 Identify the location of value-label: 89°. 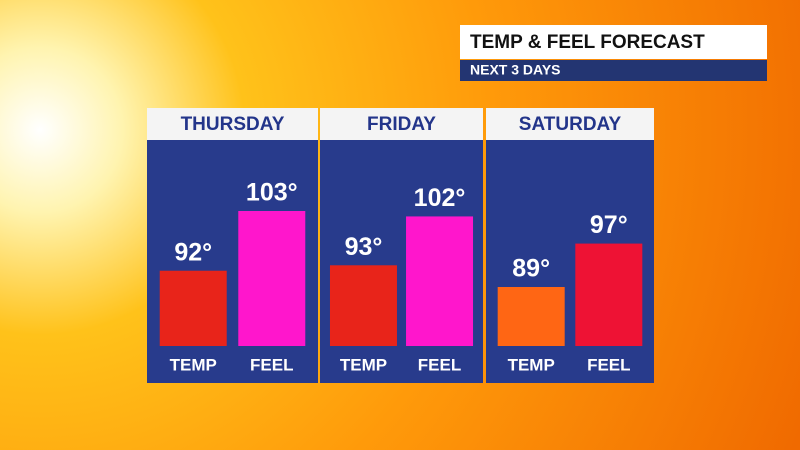
(531, 269).